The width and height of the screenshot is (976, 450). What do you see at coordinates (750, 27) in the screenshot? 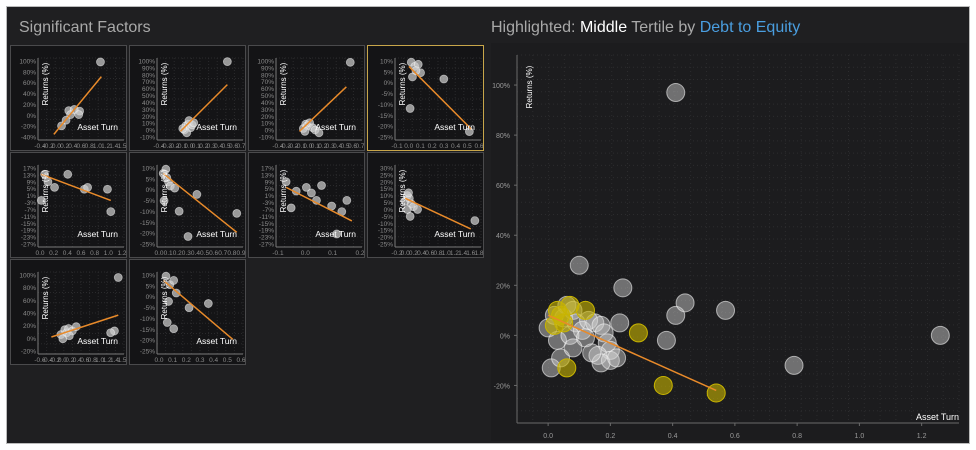
I see `factor-link: Debt to Equity` at bounding box center [750, 27].